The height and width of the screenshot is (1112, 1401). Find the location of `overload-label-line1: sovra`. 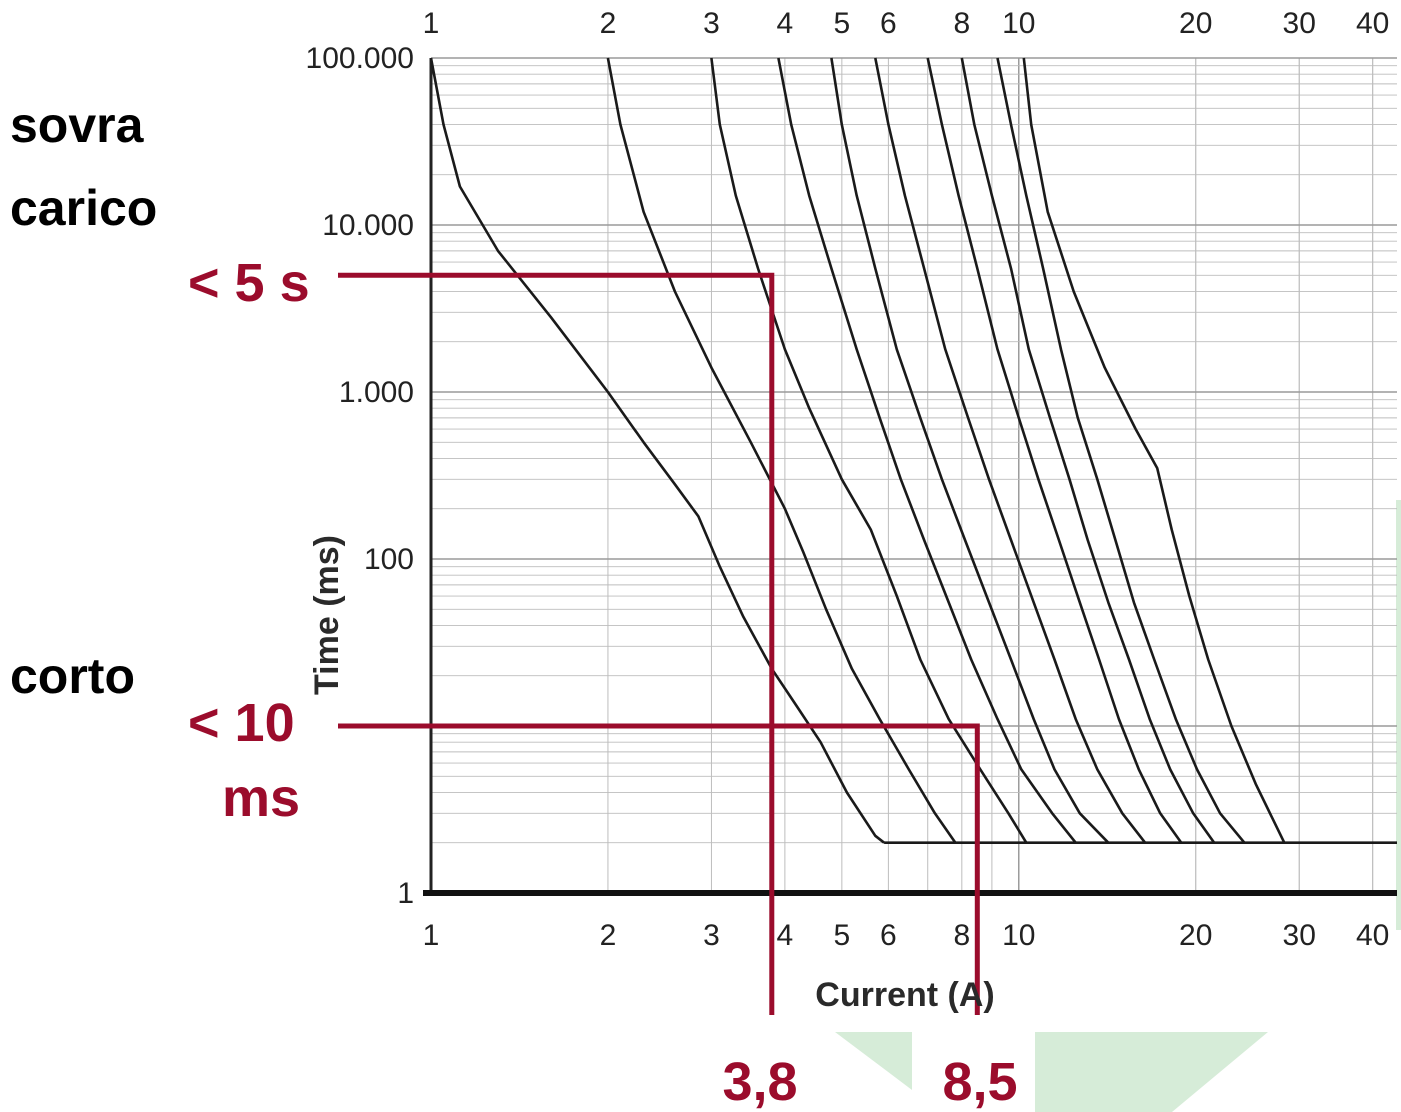

overload-label-line1: sovra is located at coordinates (77, 125).